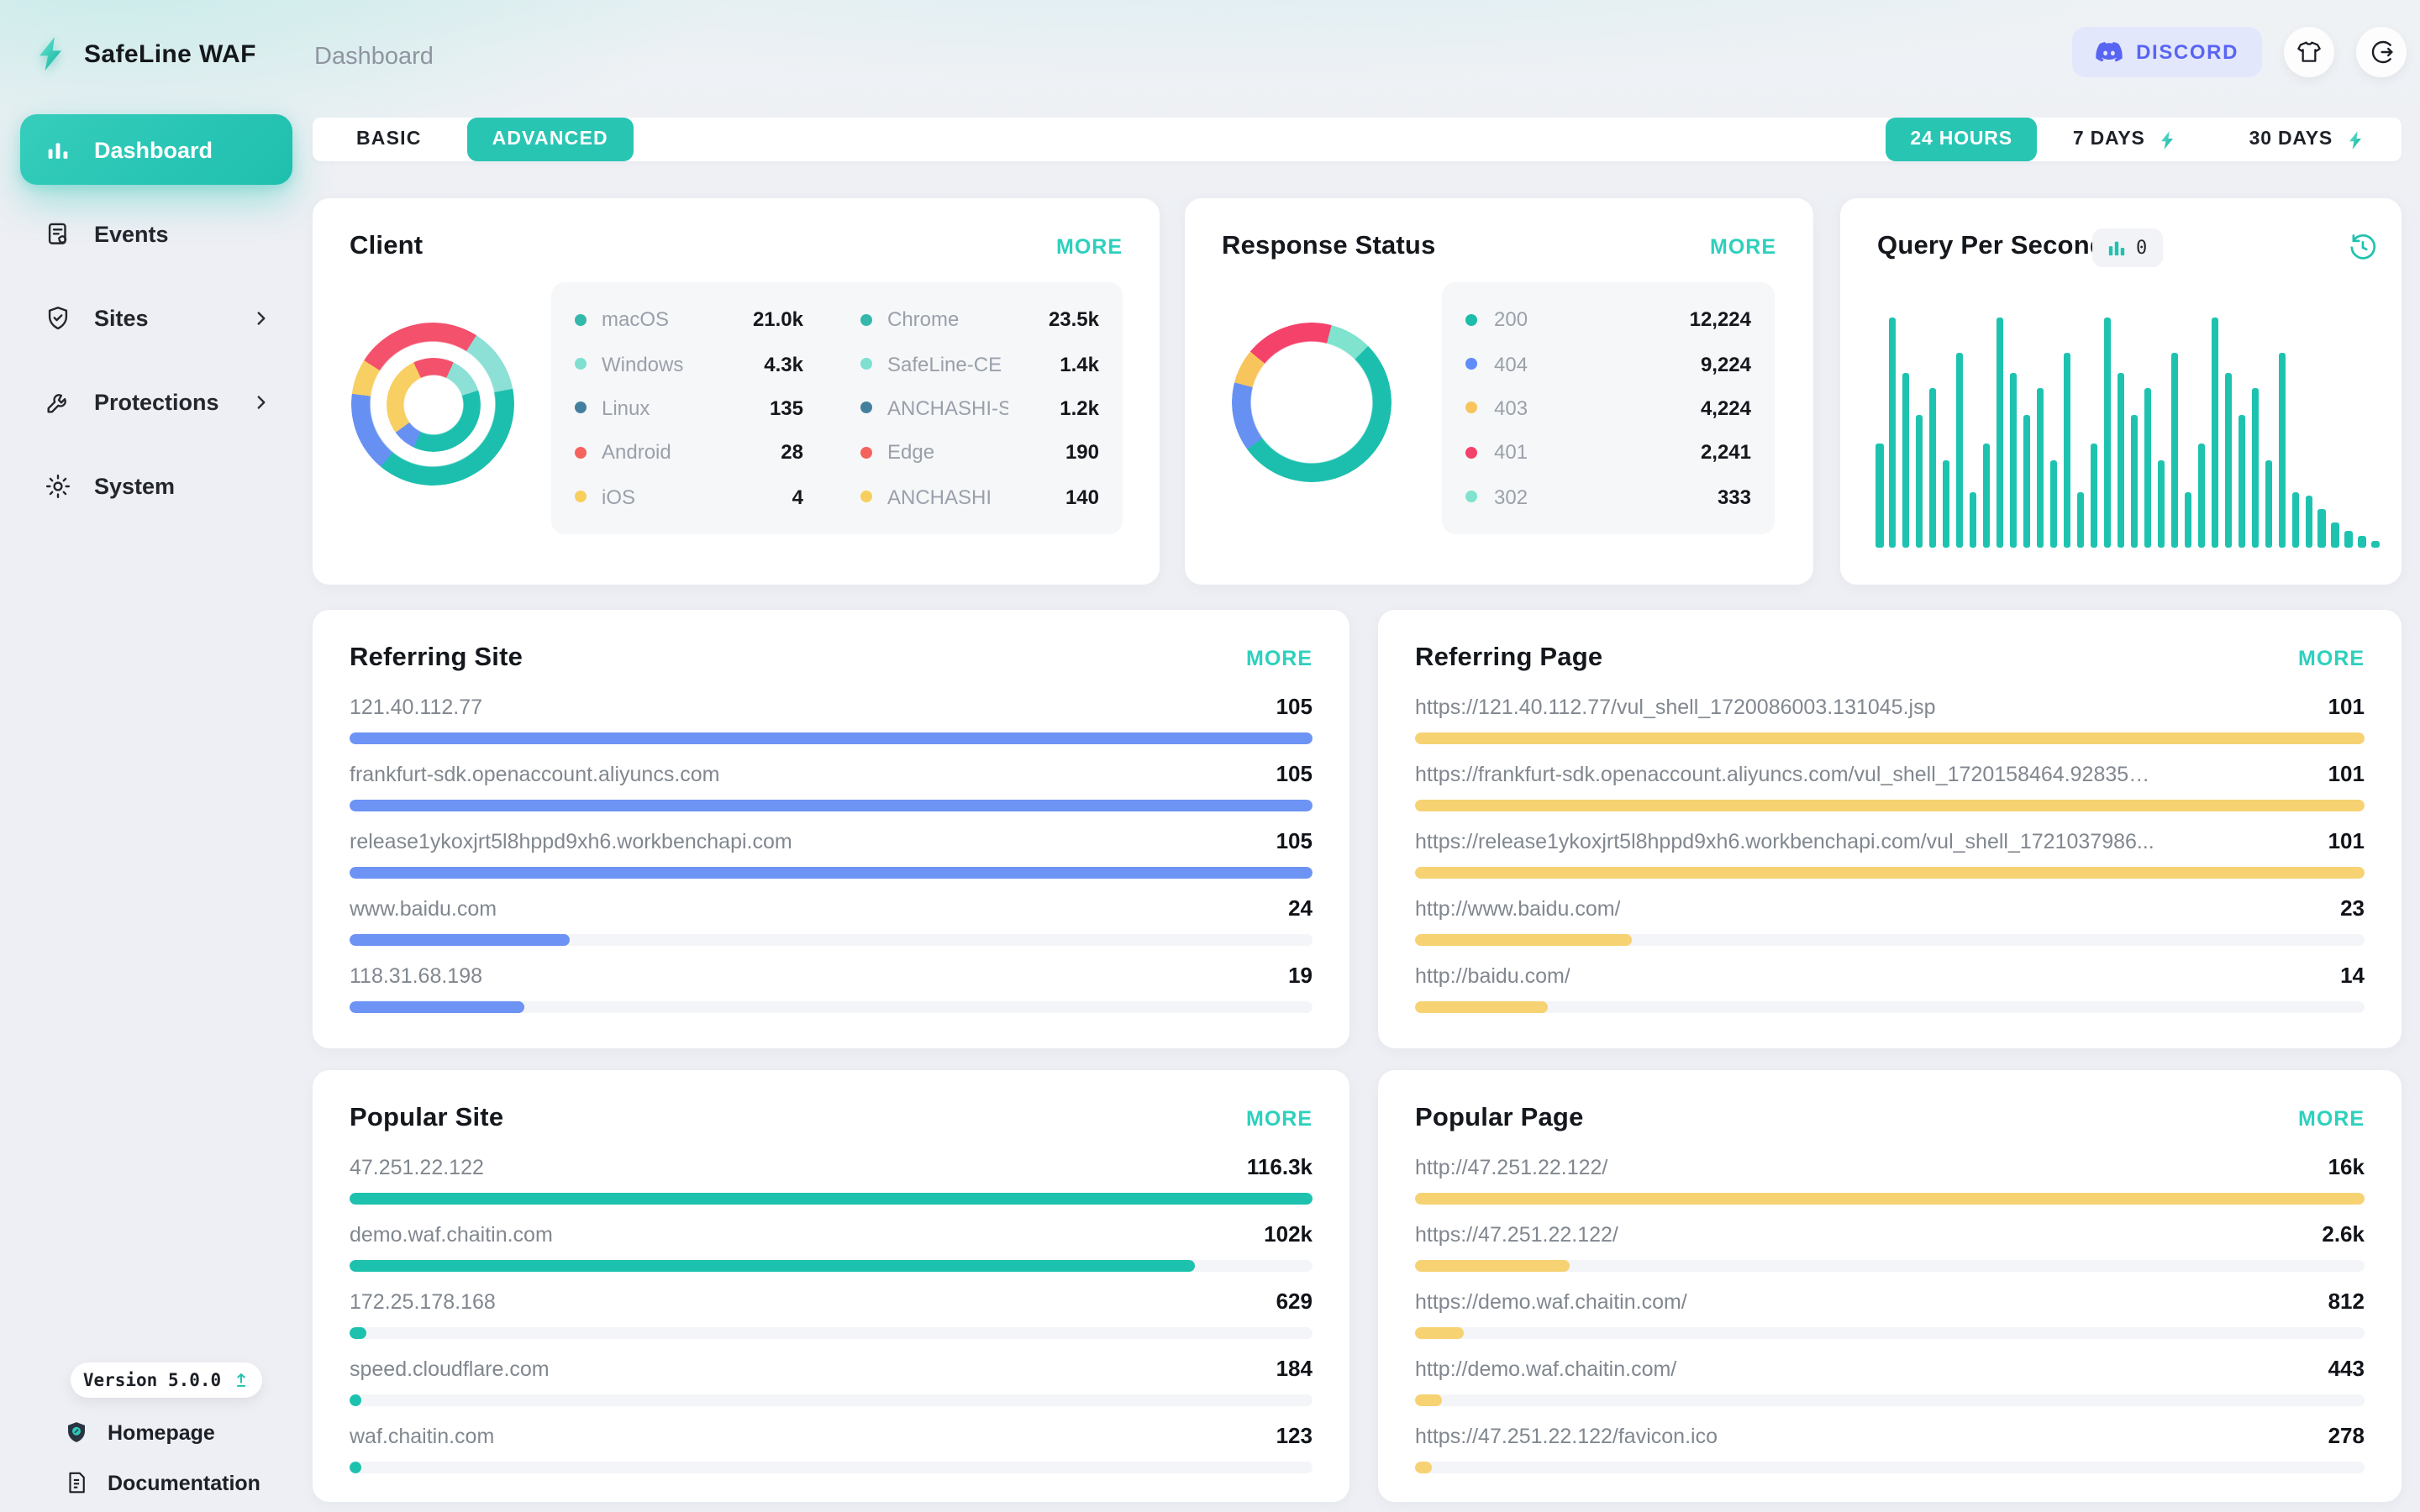 The width and height of the screenshot is (2420, 1512). Describe the element at coordinates (1890, 1448) in the screenshot. I see `popular-page-row: https://47.251.22.122/favicon.ico 278` at that location.